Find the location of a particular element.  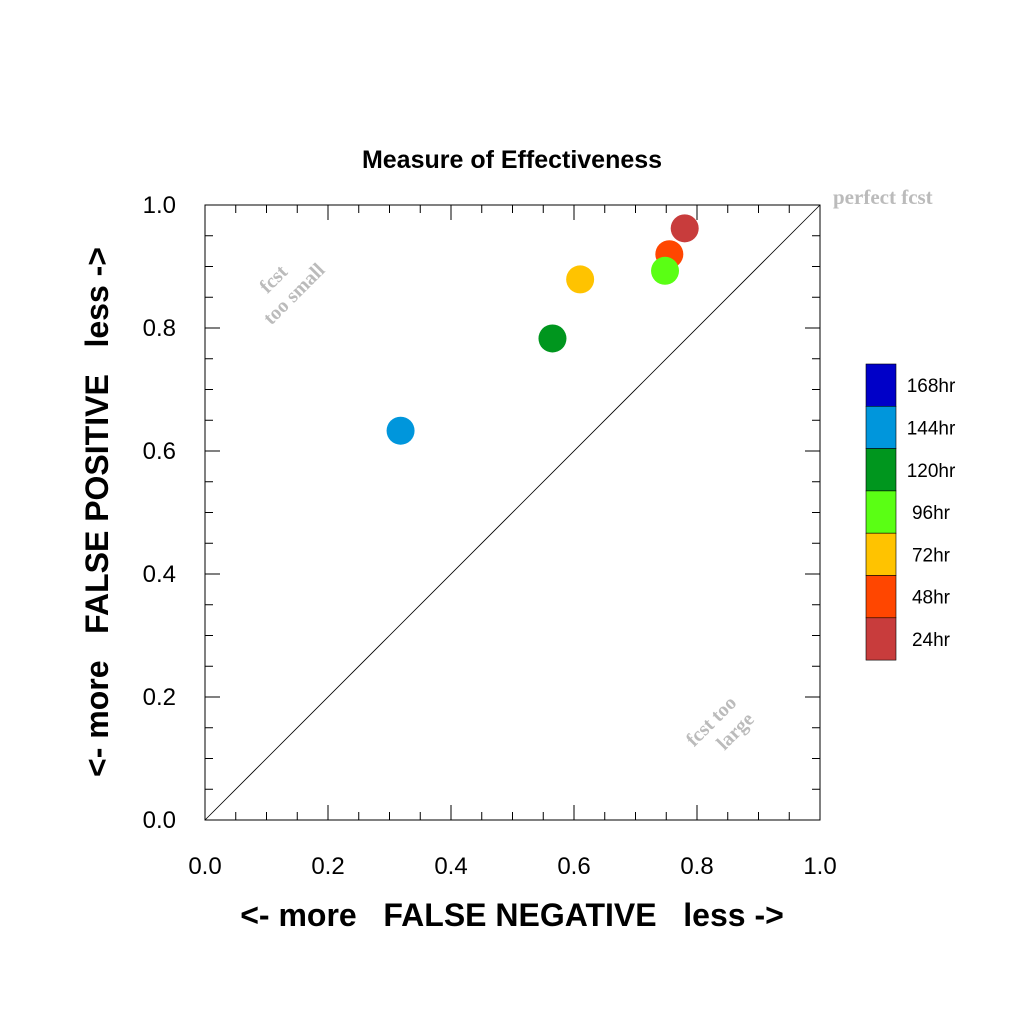

x-tick-label: 0.8 is located at coordinates (696, 866).